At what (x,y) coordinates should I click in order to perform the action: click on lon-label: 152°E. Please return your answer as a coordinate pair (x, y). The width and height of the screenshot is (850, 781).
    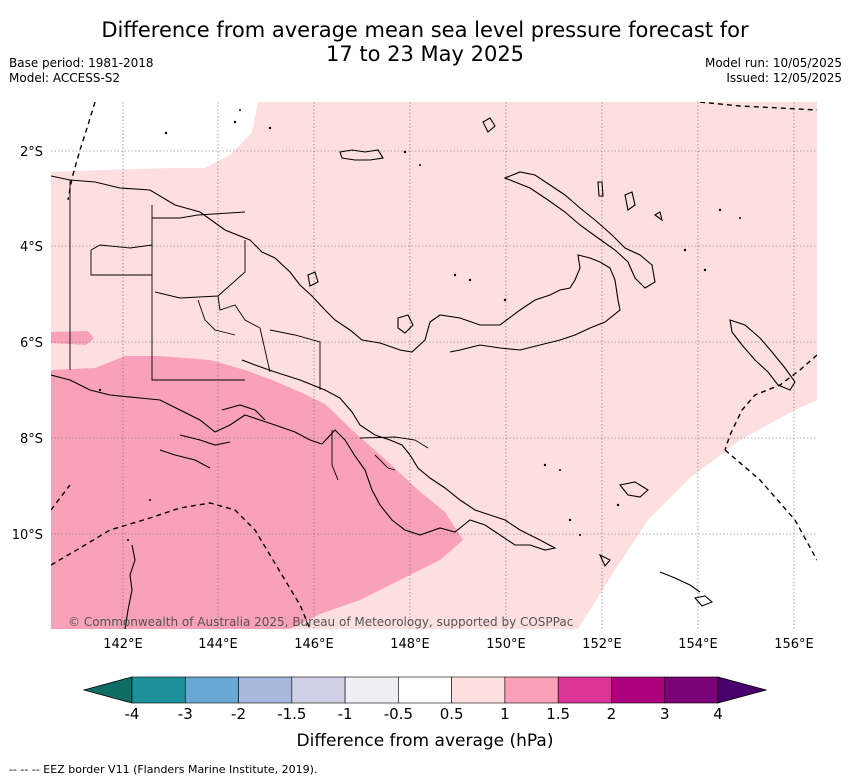
    Looking at the image, I should click on (602, 644).